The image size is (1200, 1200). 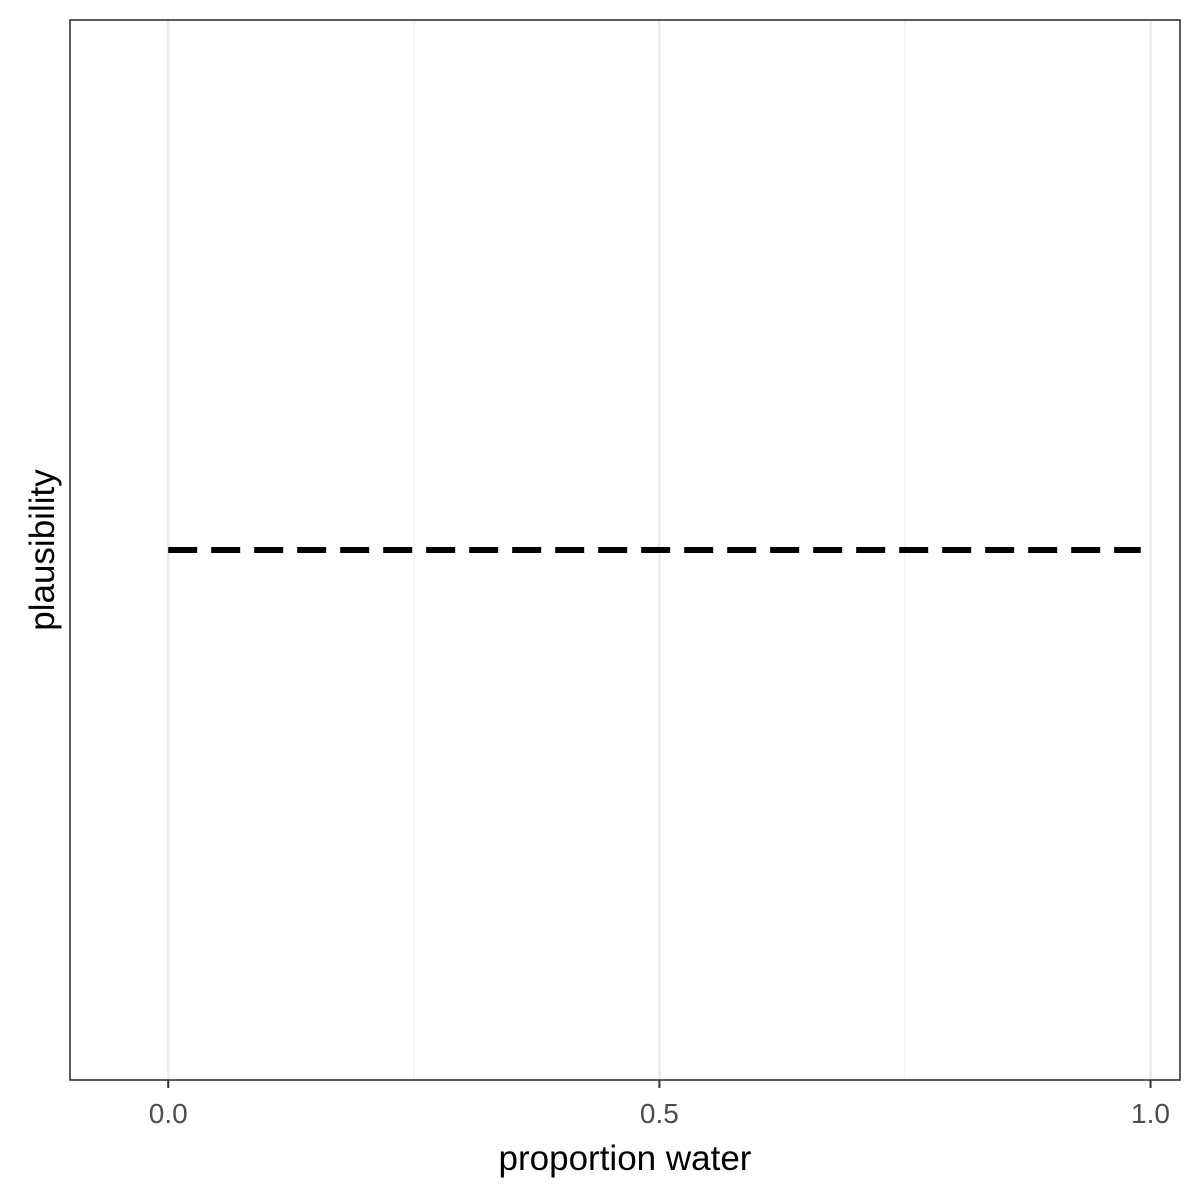 I want to click on y-axis-title: plausibility, so click(x=42, y=550).